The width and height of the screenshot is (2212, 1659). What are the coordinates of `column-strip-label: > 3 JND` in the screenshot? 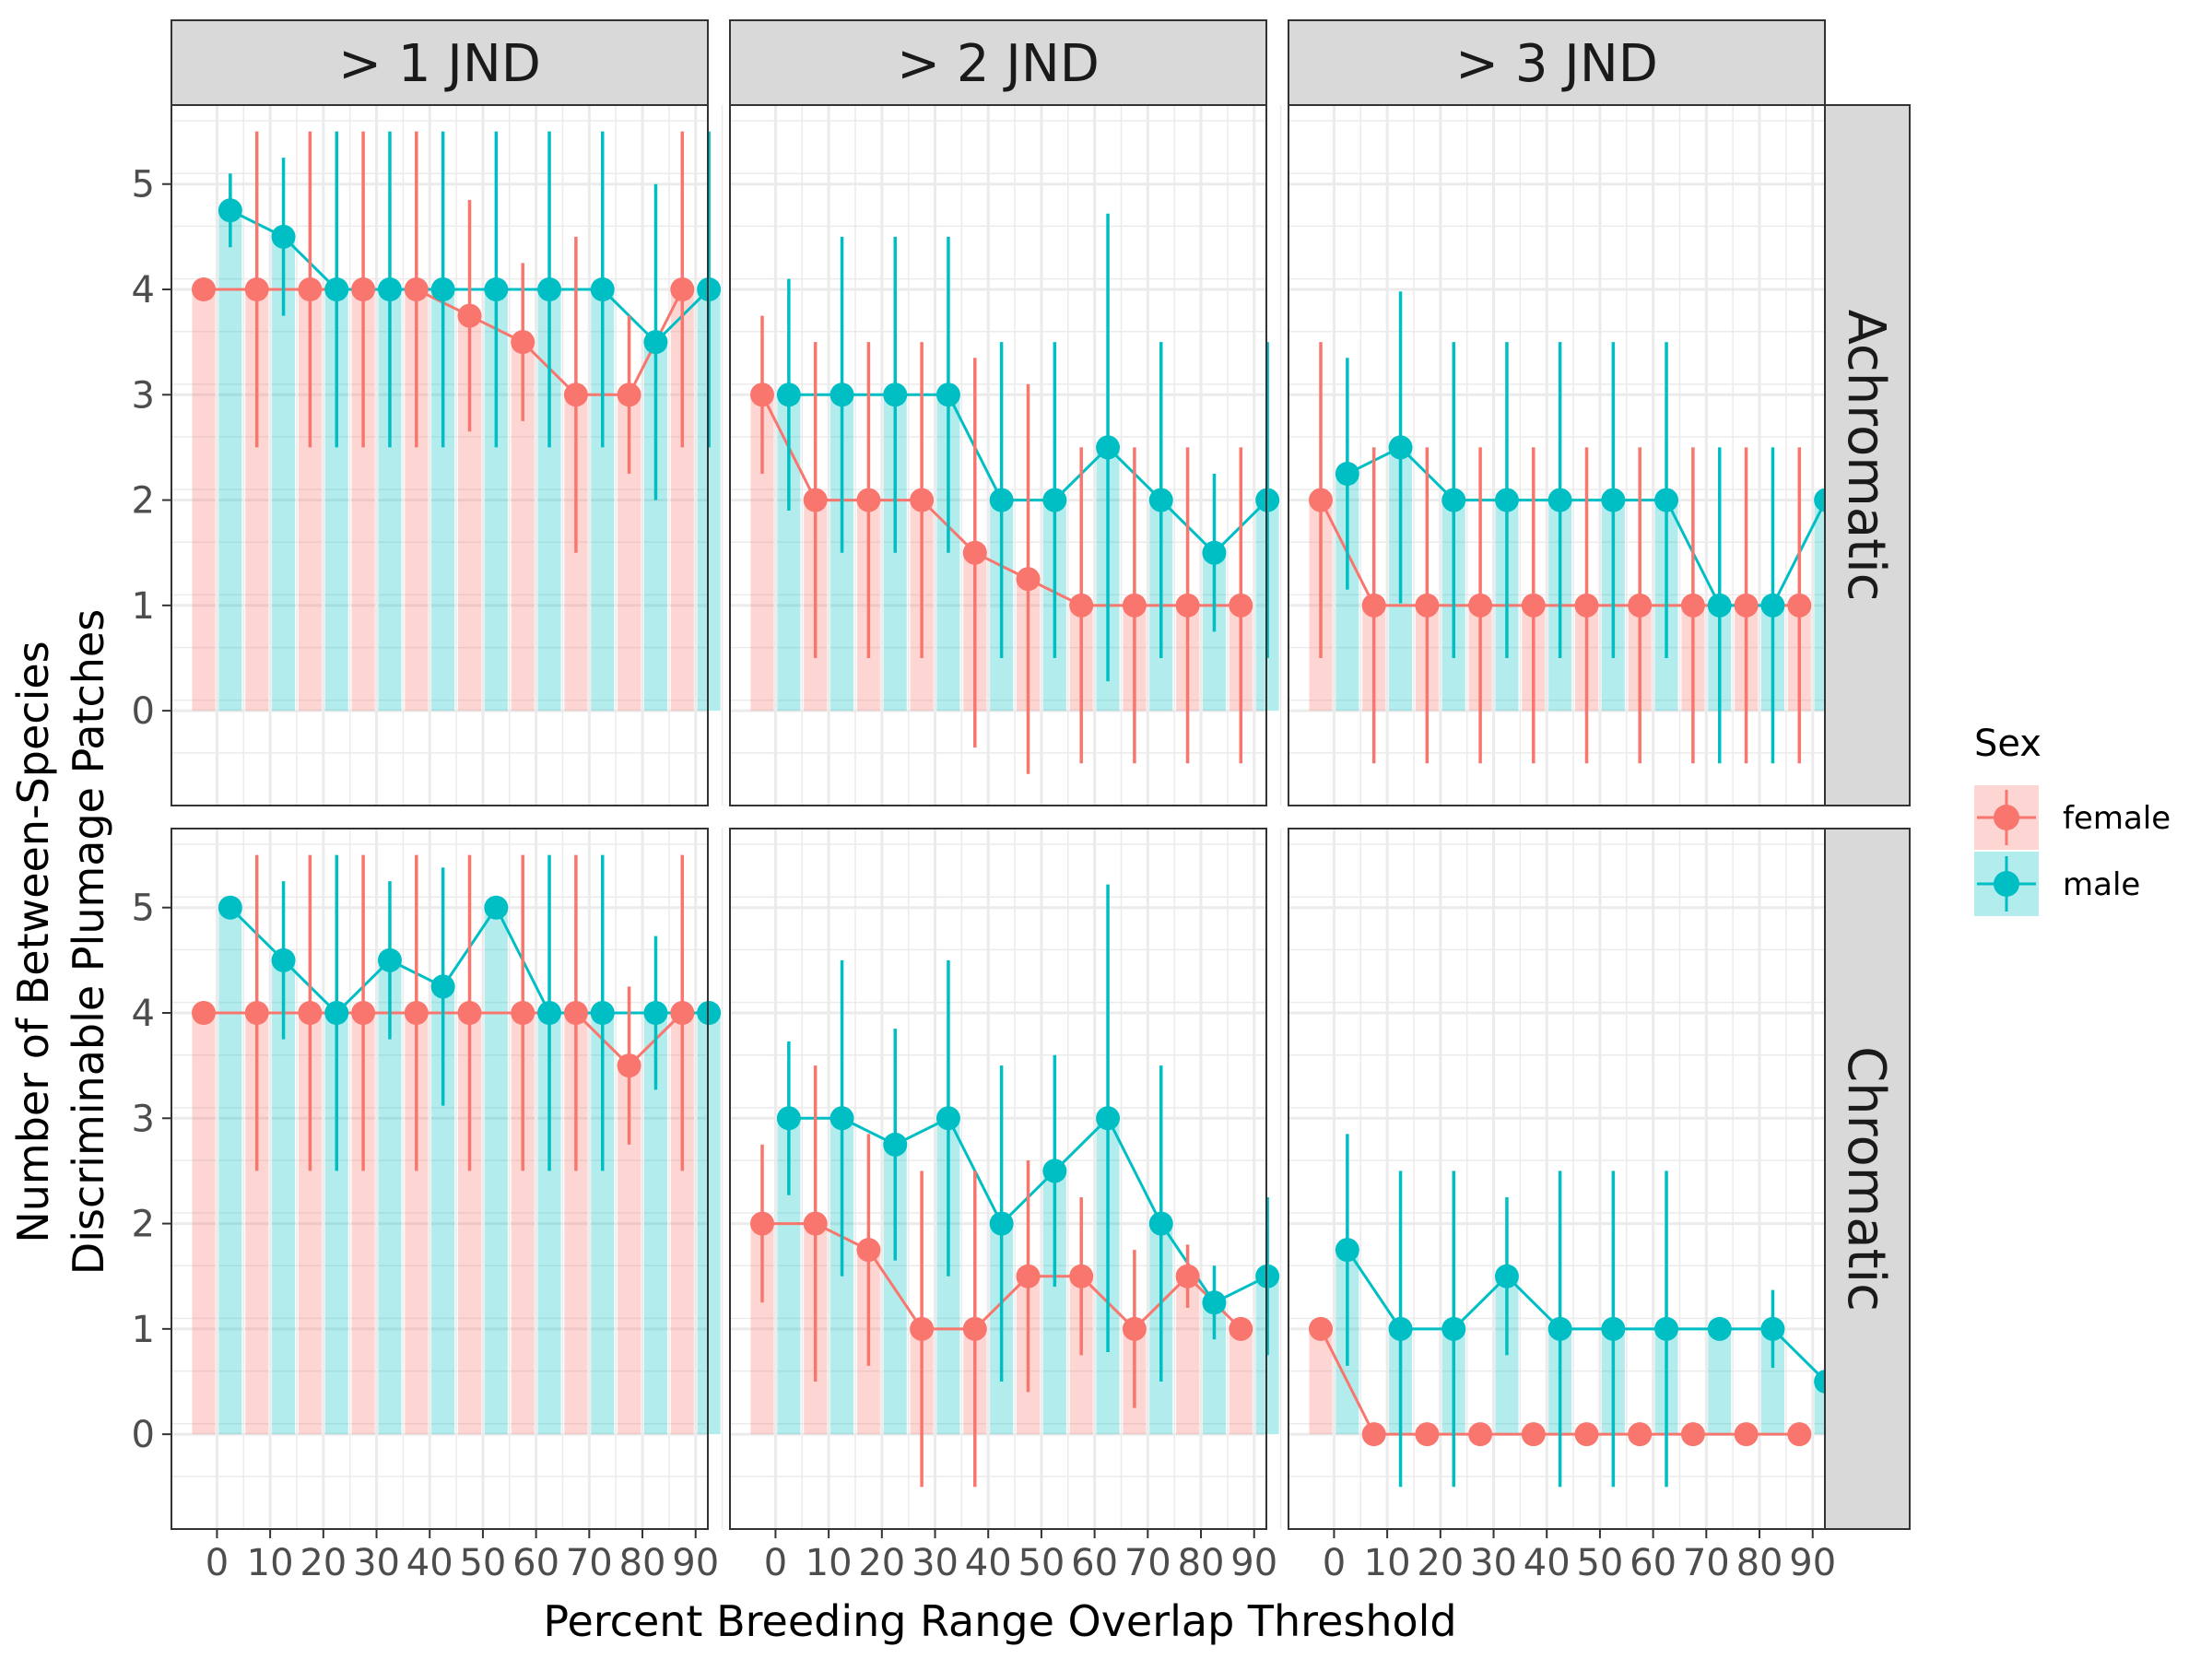 It's located at (1556, 64).